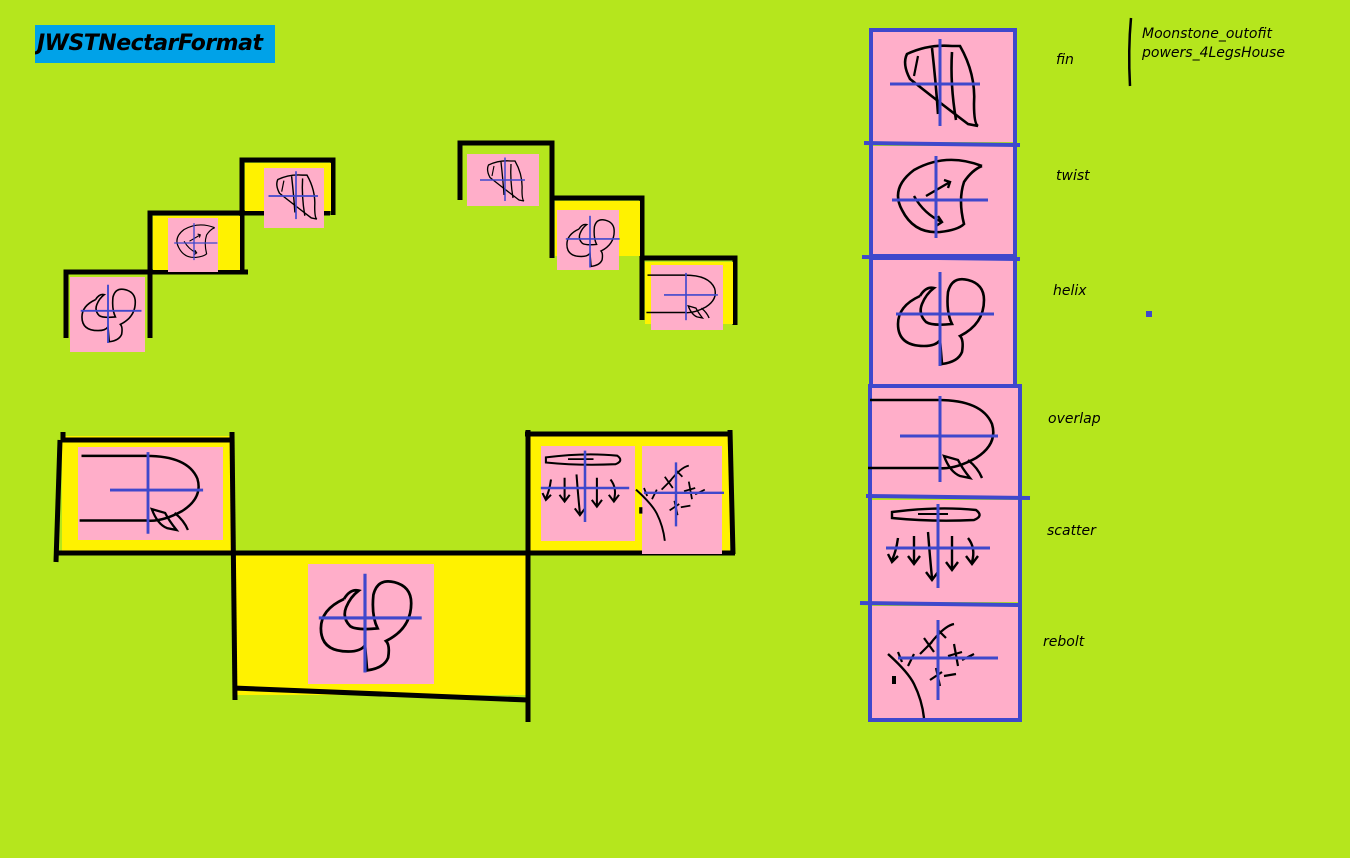 This screenshot has width=1350, height=858. What do you see at coordinates (155, 44) in the screenshot?
I see `page-title: JWSTNectarFormat` at bounding box center [155, 44].